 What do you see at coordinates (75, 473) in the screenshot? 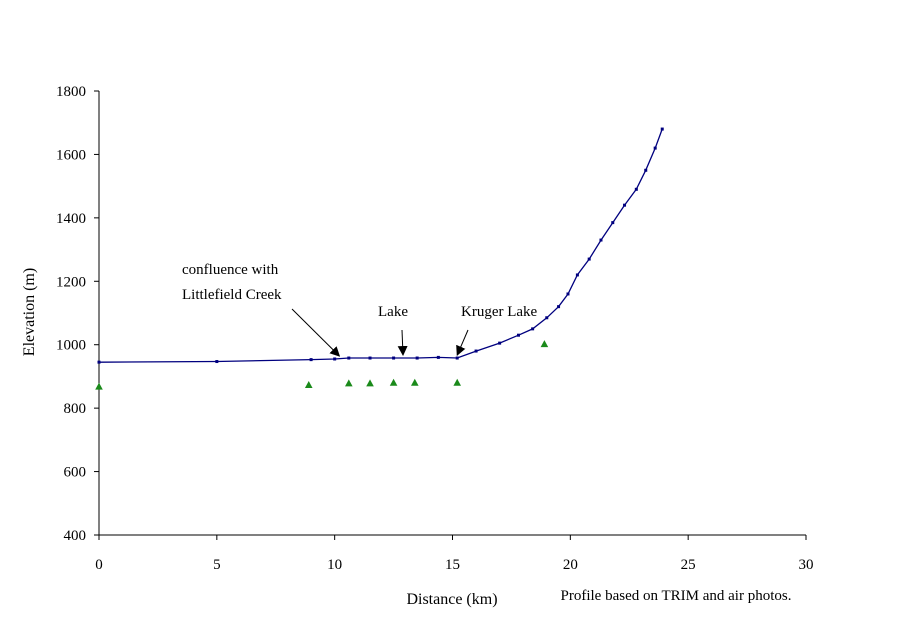
I see `y-tick-label: 600` at bounding box center [75, 473].